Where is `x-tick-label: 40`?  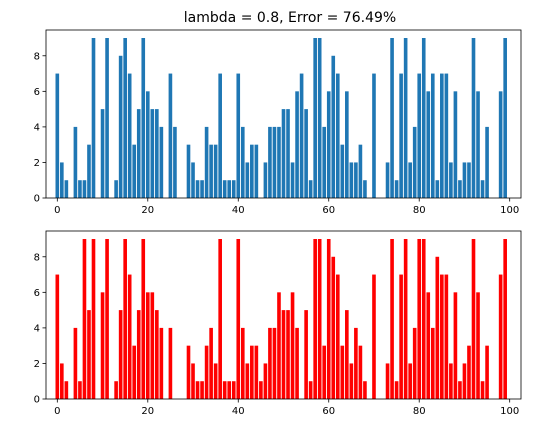 x-tick-label: 40 is located at coordinates (238, 210).